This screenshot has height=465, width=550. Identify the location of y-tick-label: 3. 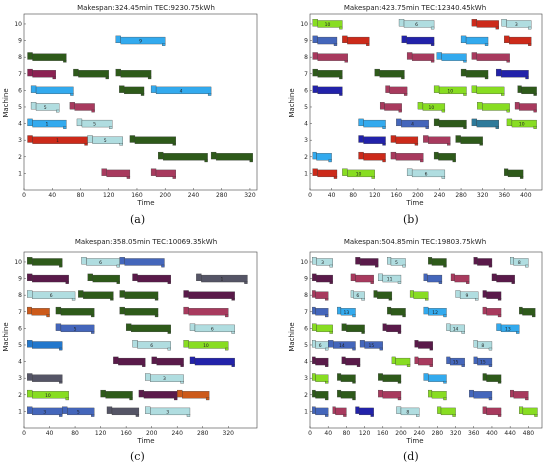
(20, 140).